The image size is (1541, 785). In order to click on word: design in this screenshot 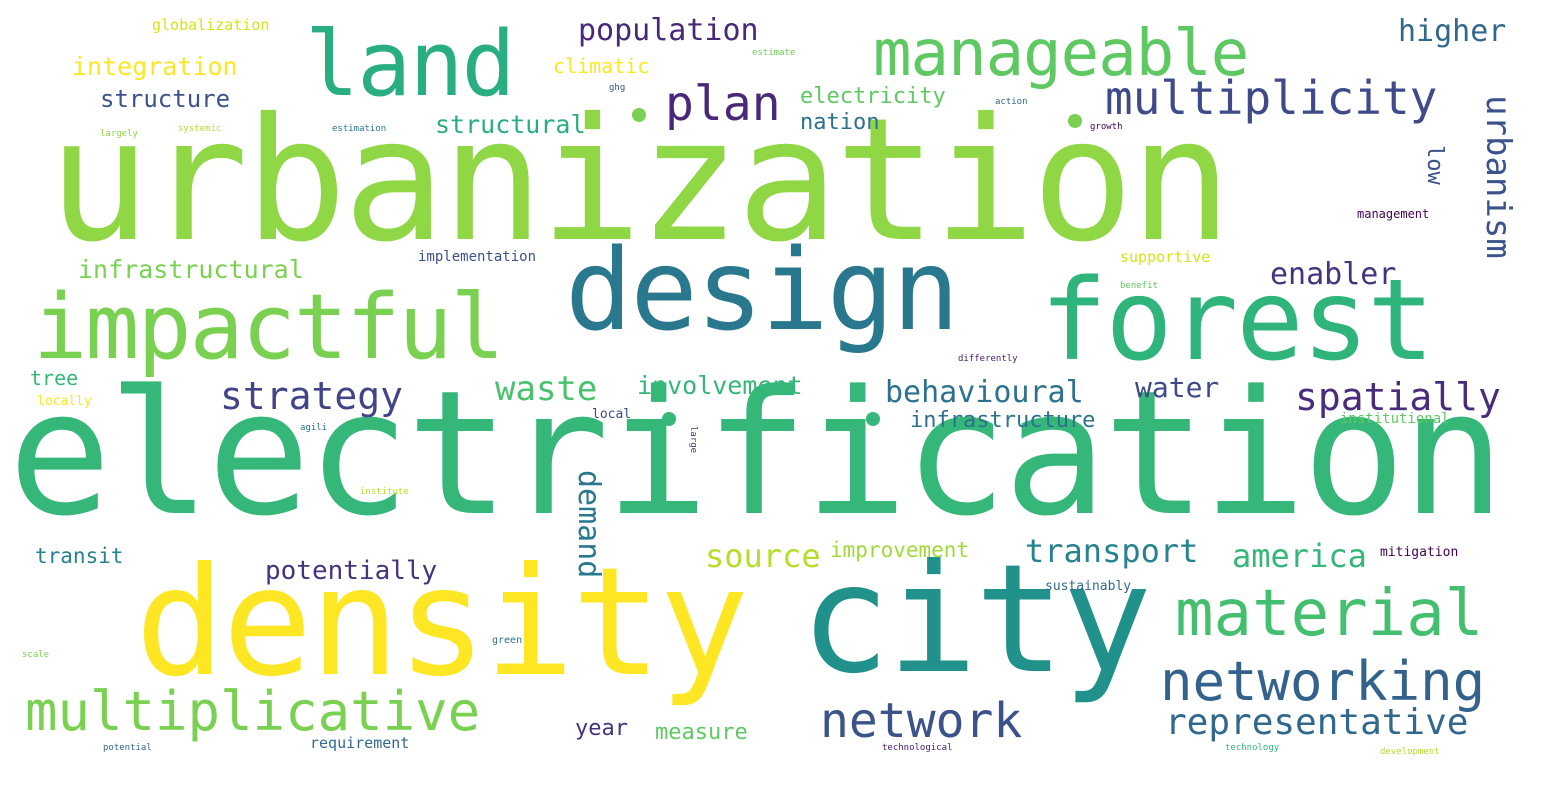, I will do `click(762, 291)`.